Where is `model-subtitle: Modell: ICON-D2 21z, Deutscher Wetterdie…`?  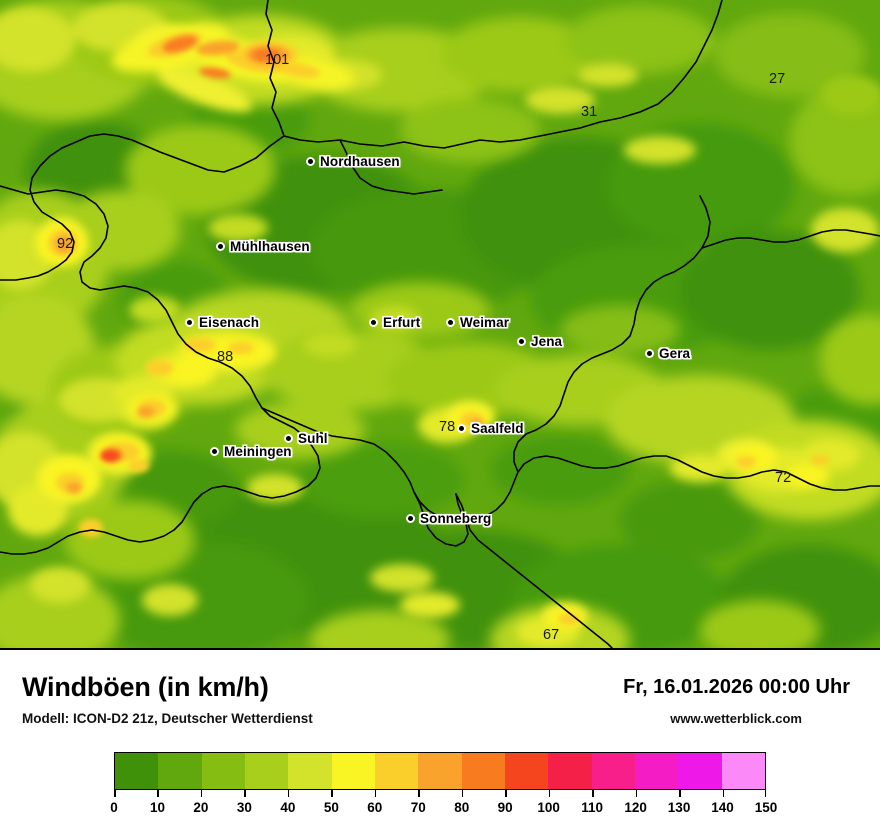
model-subtitle: Modell: ICON-D2 21z, Deutscher Wetterdie… is located at coordinates (167, 718).